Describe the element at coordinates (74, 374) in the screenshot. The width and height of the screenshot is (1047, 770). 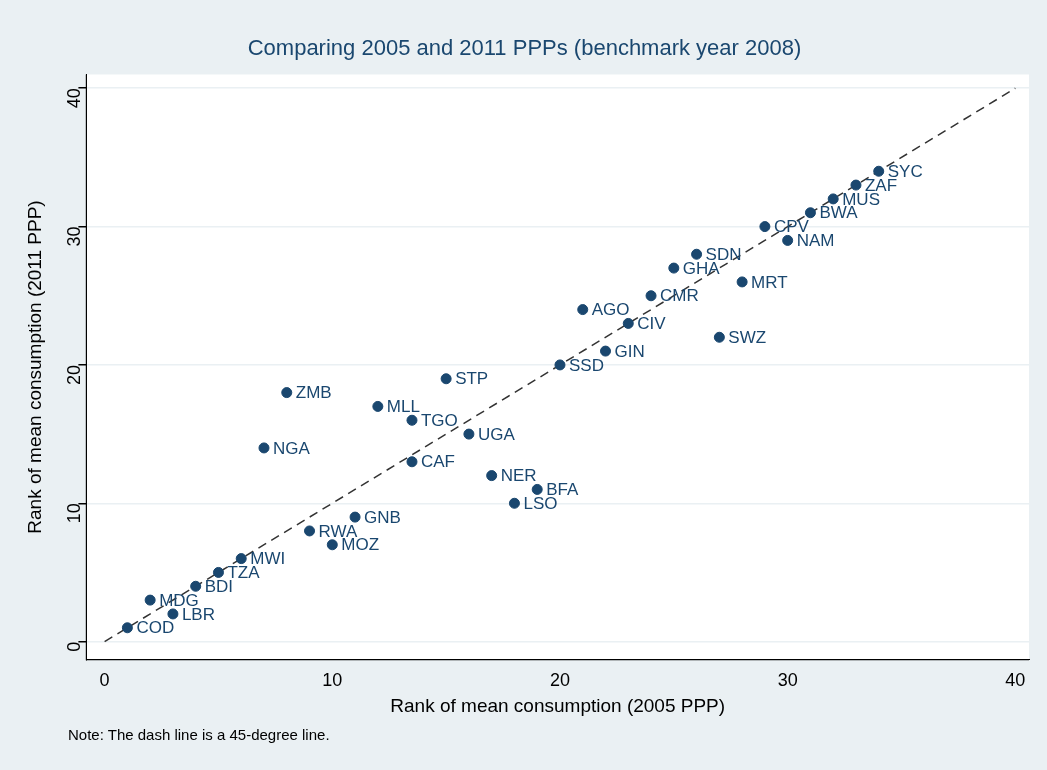
I see `y-tick-label: 20` at that location.